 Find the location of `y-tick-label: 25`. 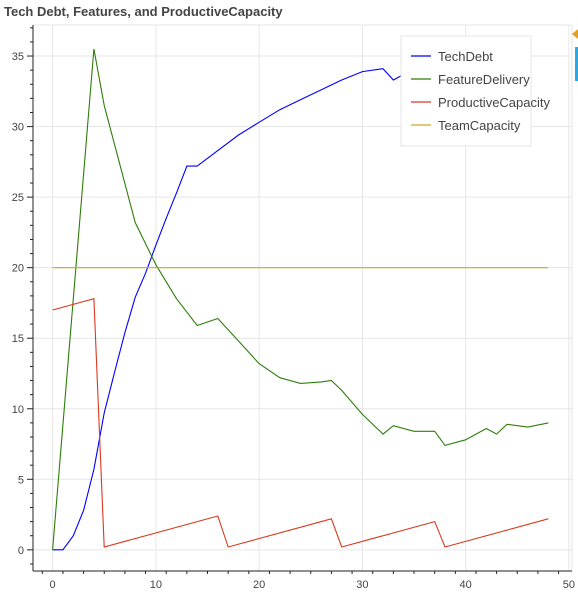

y-tick-label: 25 is located at coordinates (18, 198).